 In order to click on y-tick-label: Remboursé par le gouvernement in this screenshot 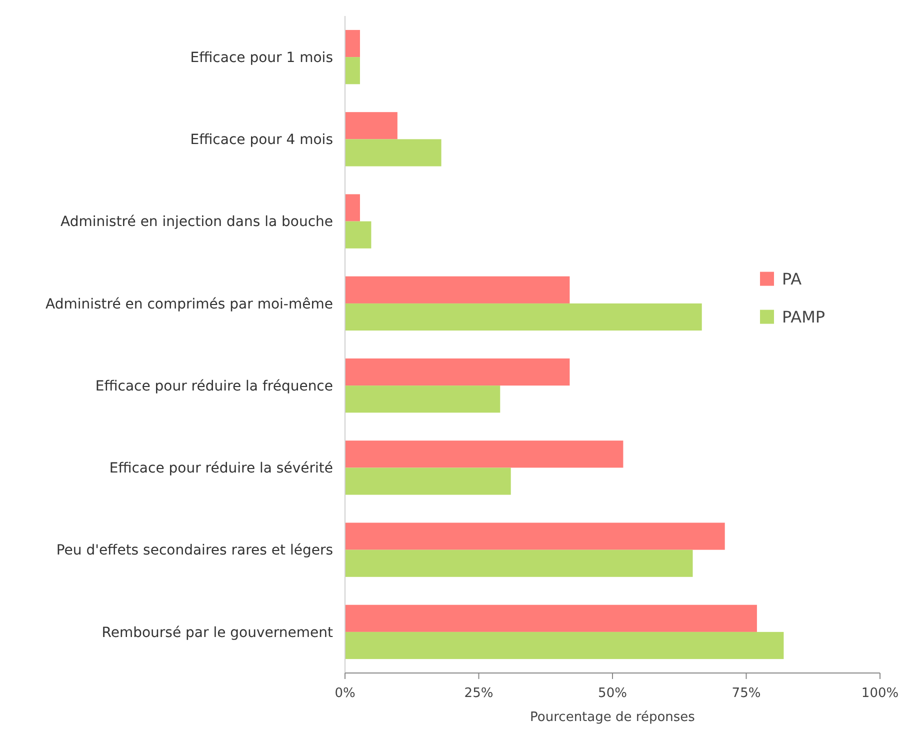, I will do `click(218, 632)`.